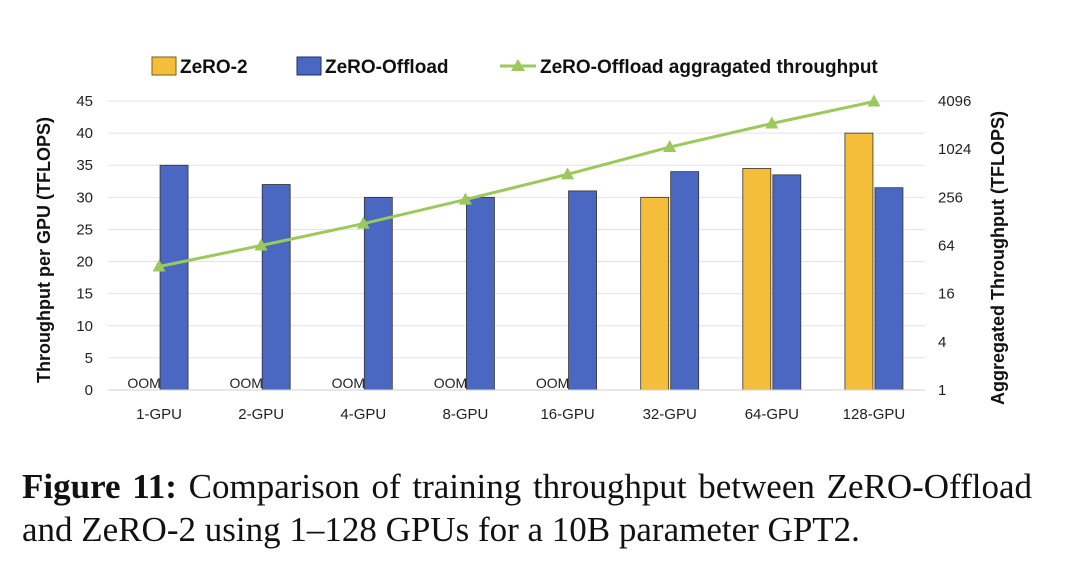  Describe the element at coordinates (84, 262) in the screenshot. I see `y-tick-label: 20` at that location.